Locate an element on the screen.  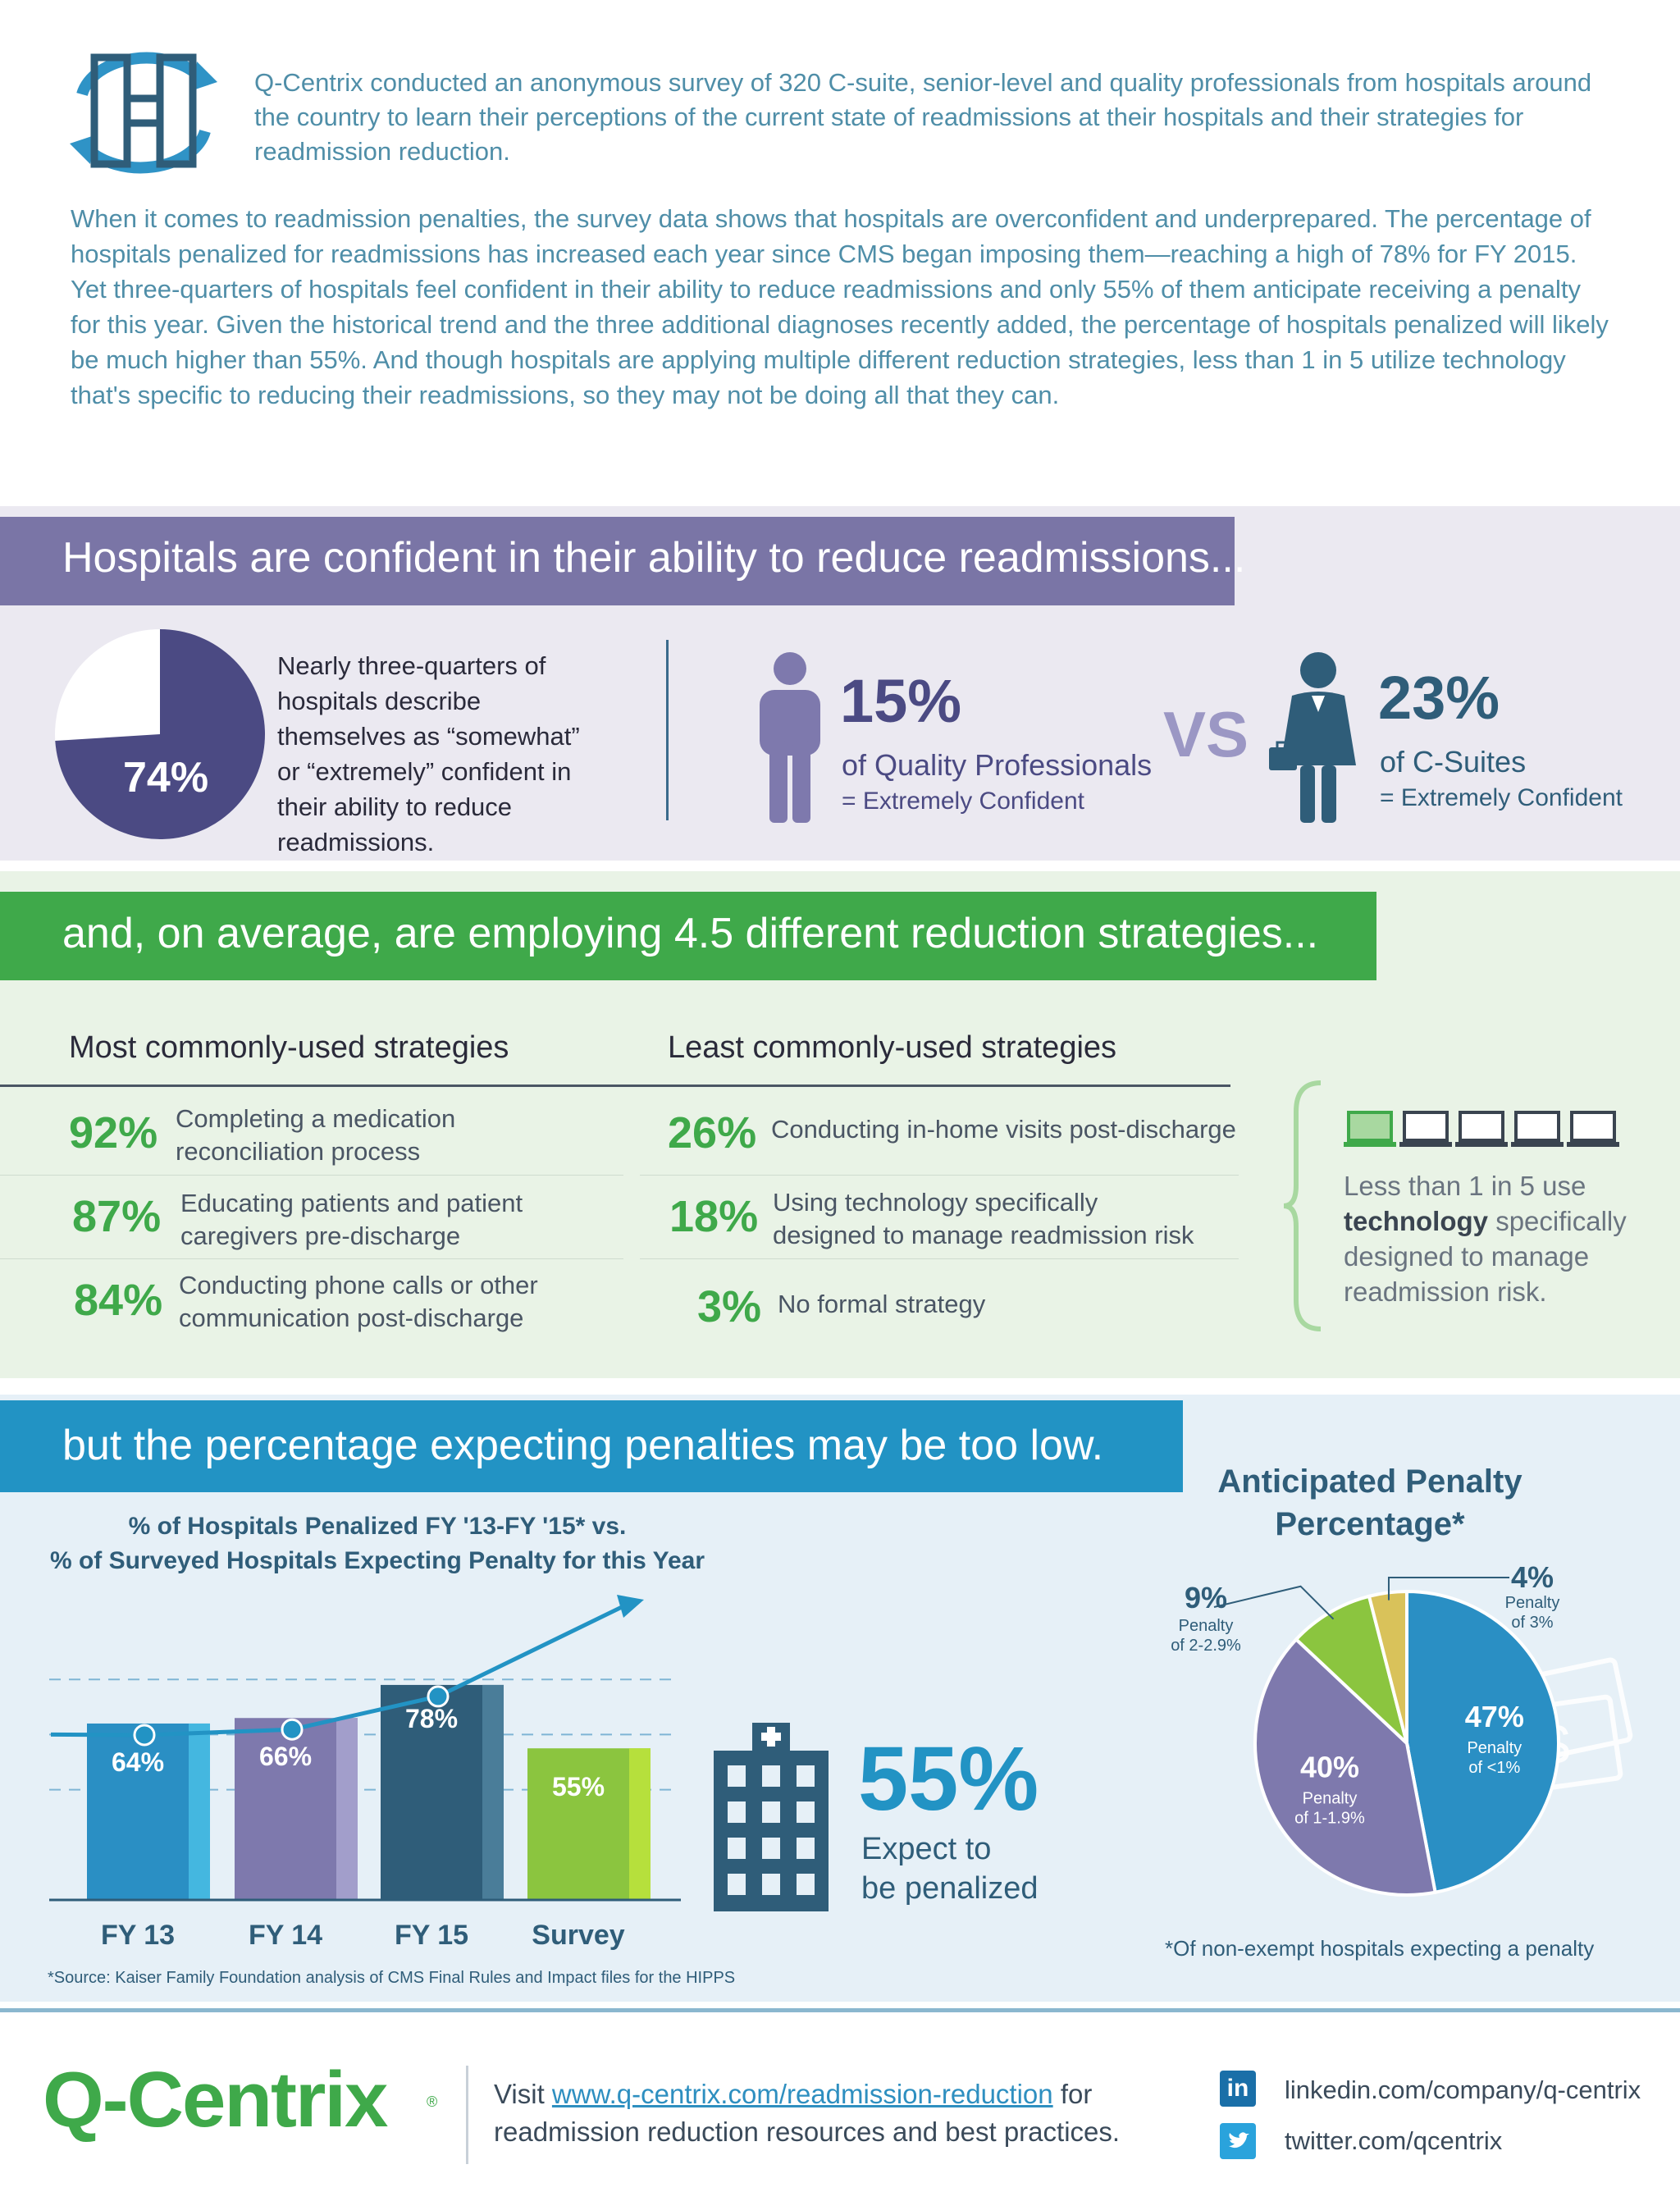
section-penalties-header is located at coordinates (591, 1446).